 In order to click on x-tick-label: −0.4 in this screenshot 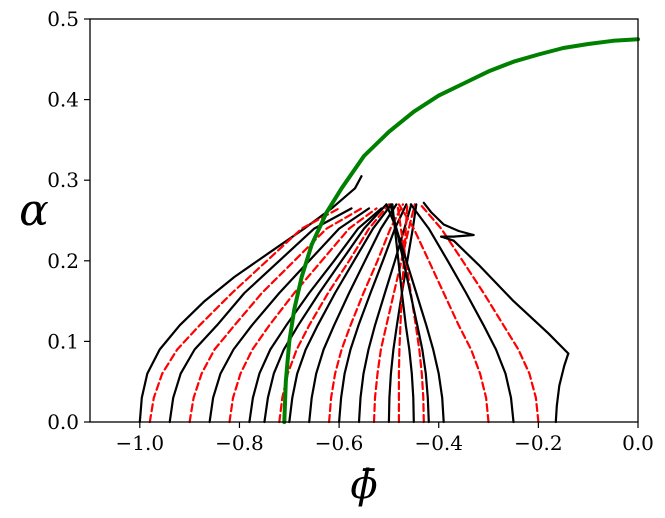, I will do `click(438, 443)`.